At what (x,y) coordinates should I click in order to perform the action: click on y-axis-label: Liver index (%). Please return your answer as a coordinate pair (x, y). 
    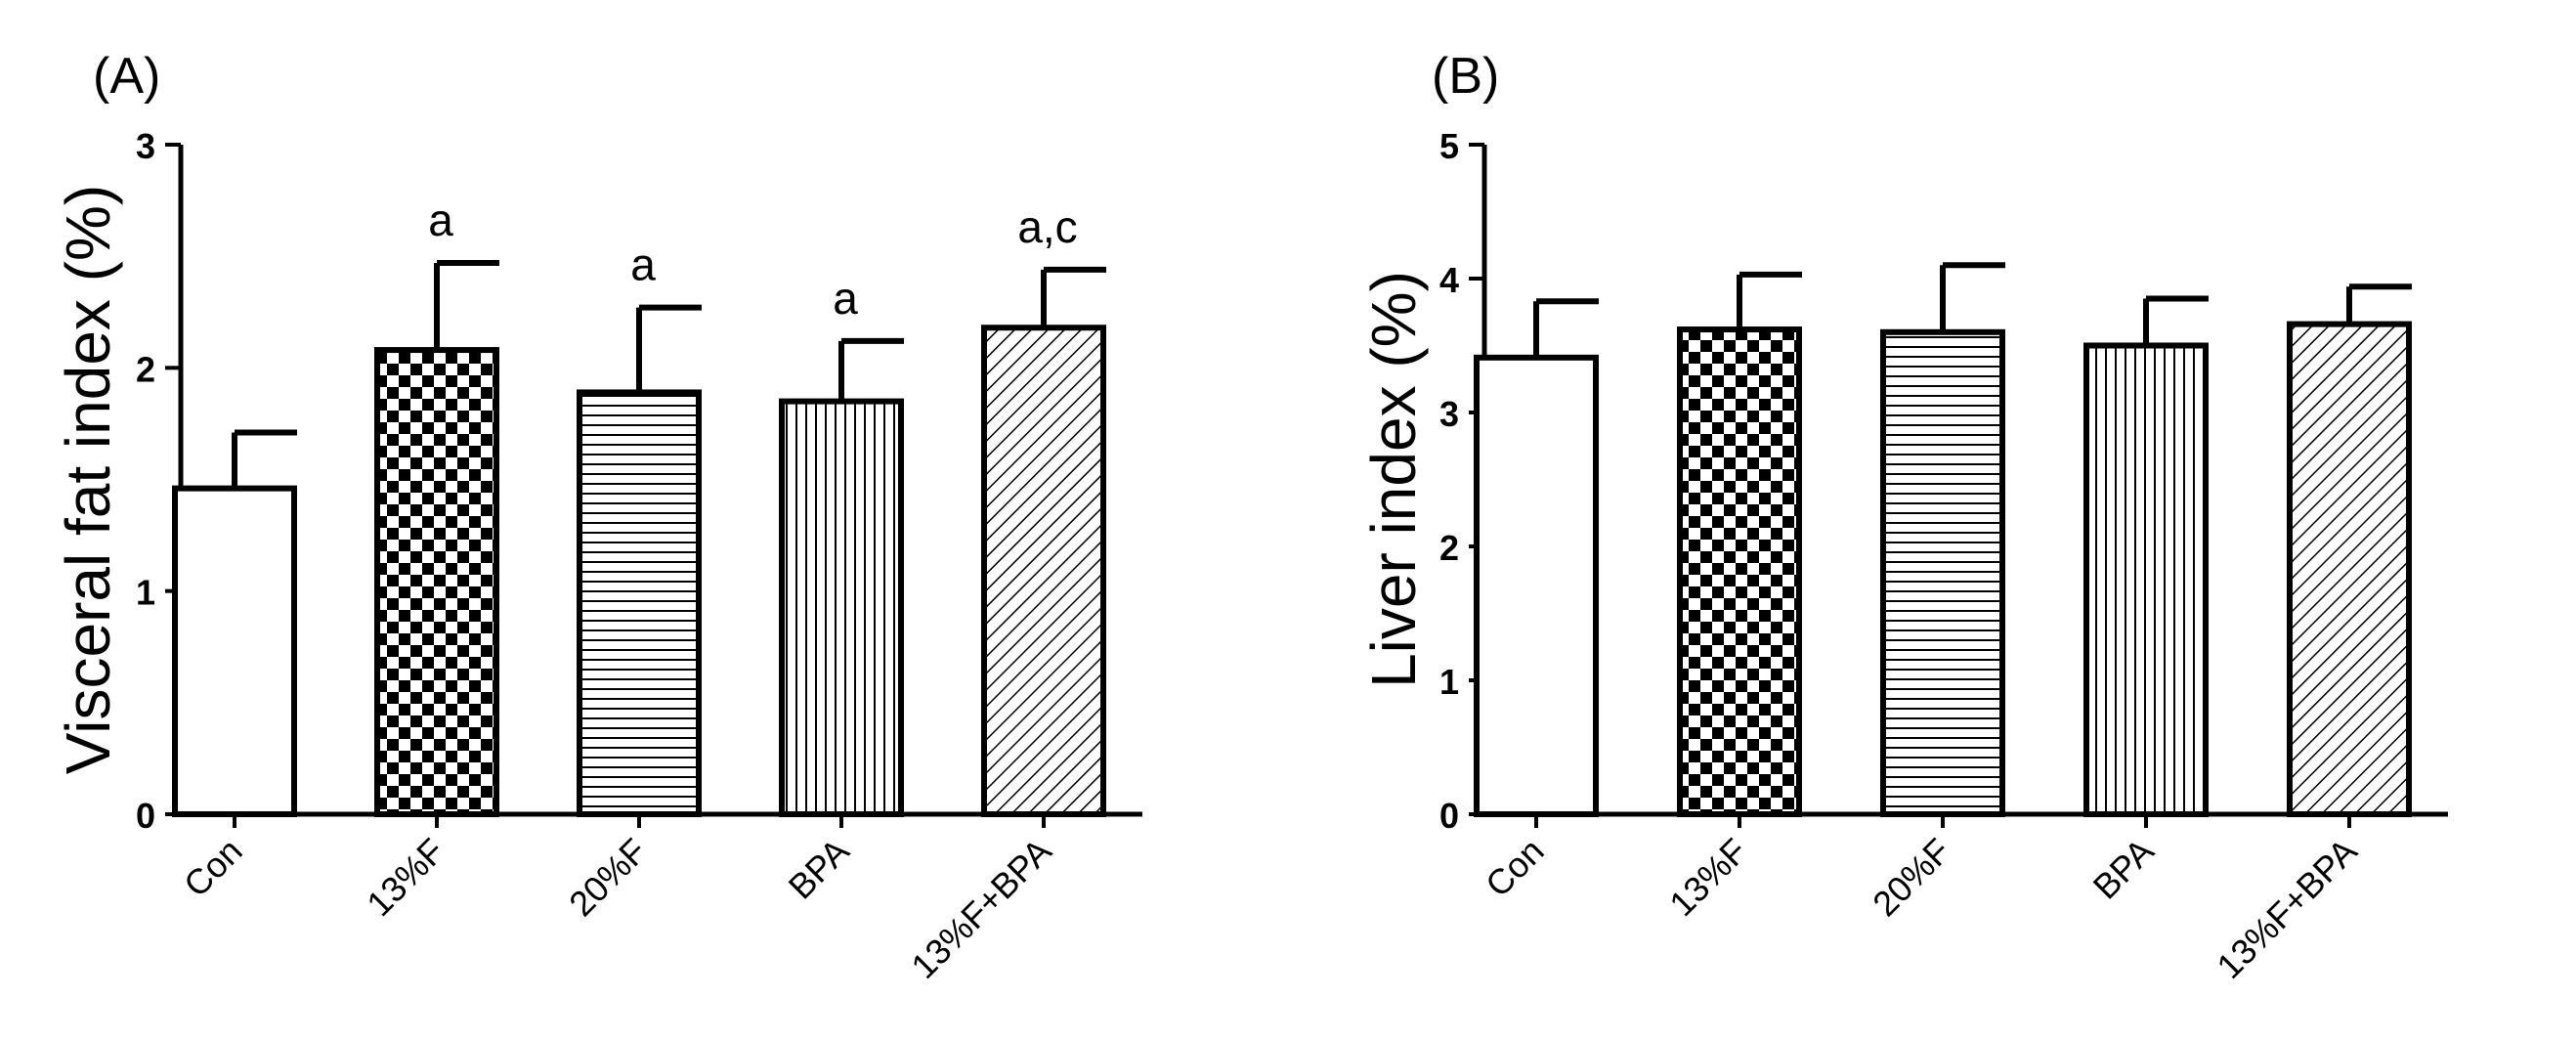
    Looking at the image, I should click on (1394, 479).